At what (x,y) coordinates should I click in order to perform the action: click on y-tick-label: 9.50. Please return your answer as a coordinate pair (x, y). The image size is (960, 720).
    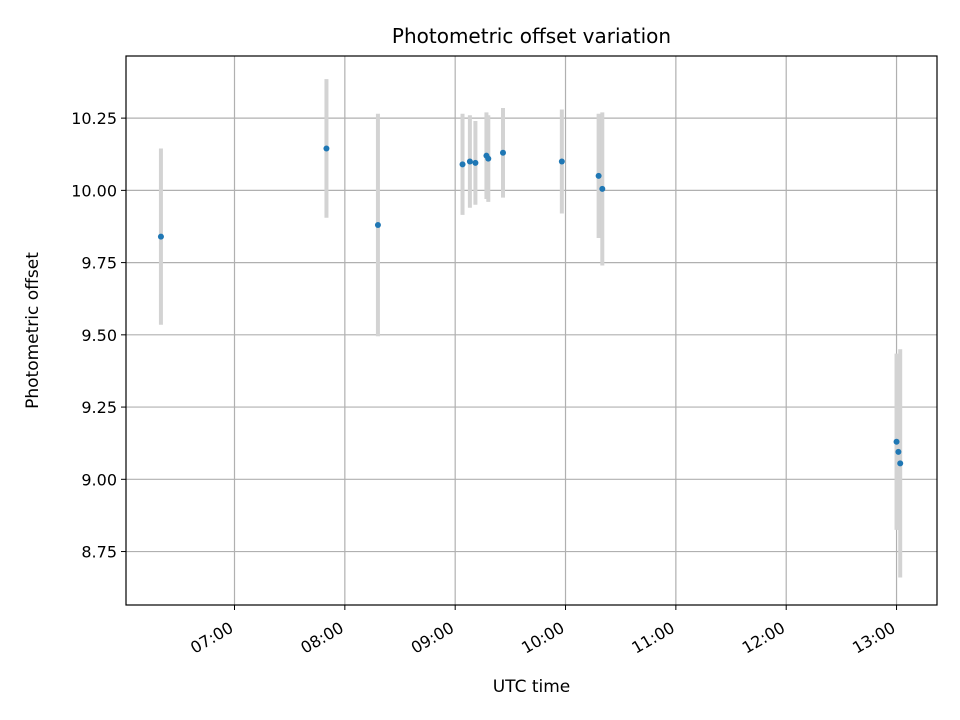
    Looking at the image, I should click on (99, 335).